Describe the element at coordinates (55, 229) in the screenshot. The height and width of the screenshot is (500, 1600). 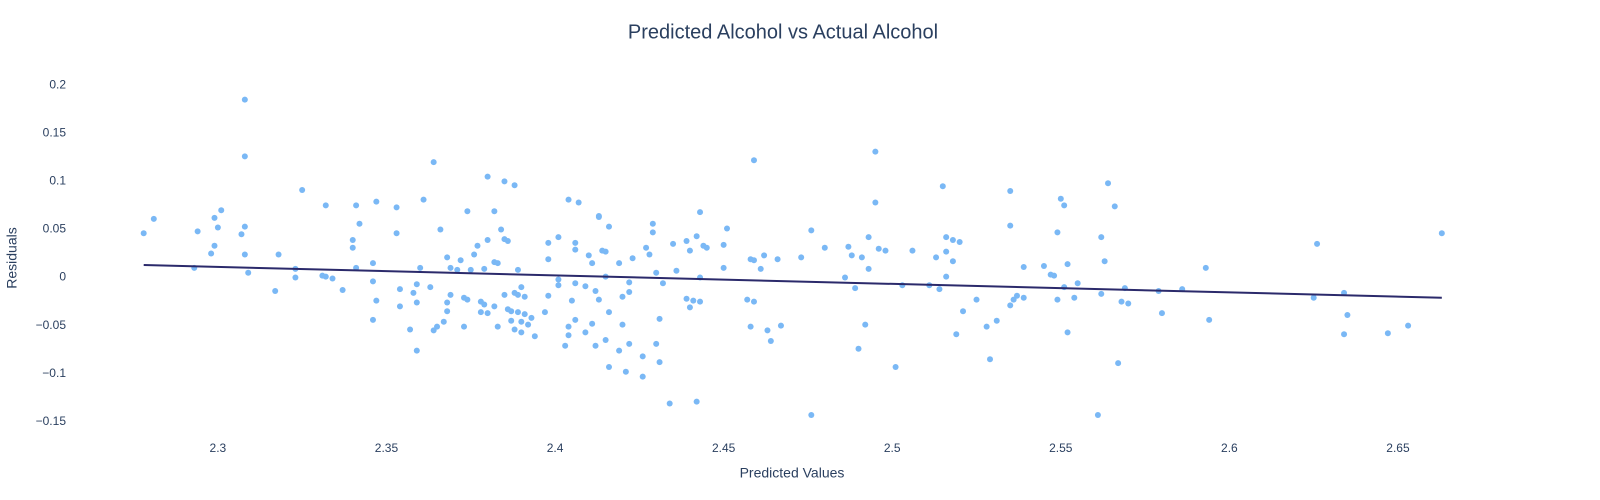
I see `y-tick-label: 0.05` at that location.